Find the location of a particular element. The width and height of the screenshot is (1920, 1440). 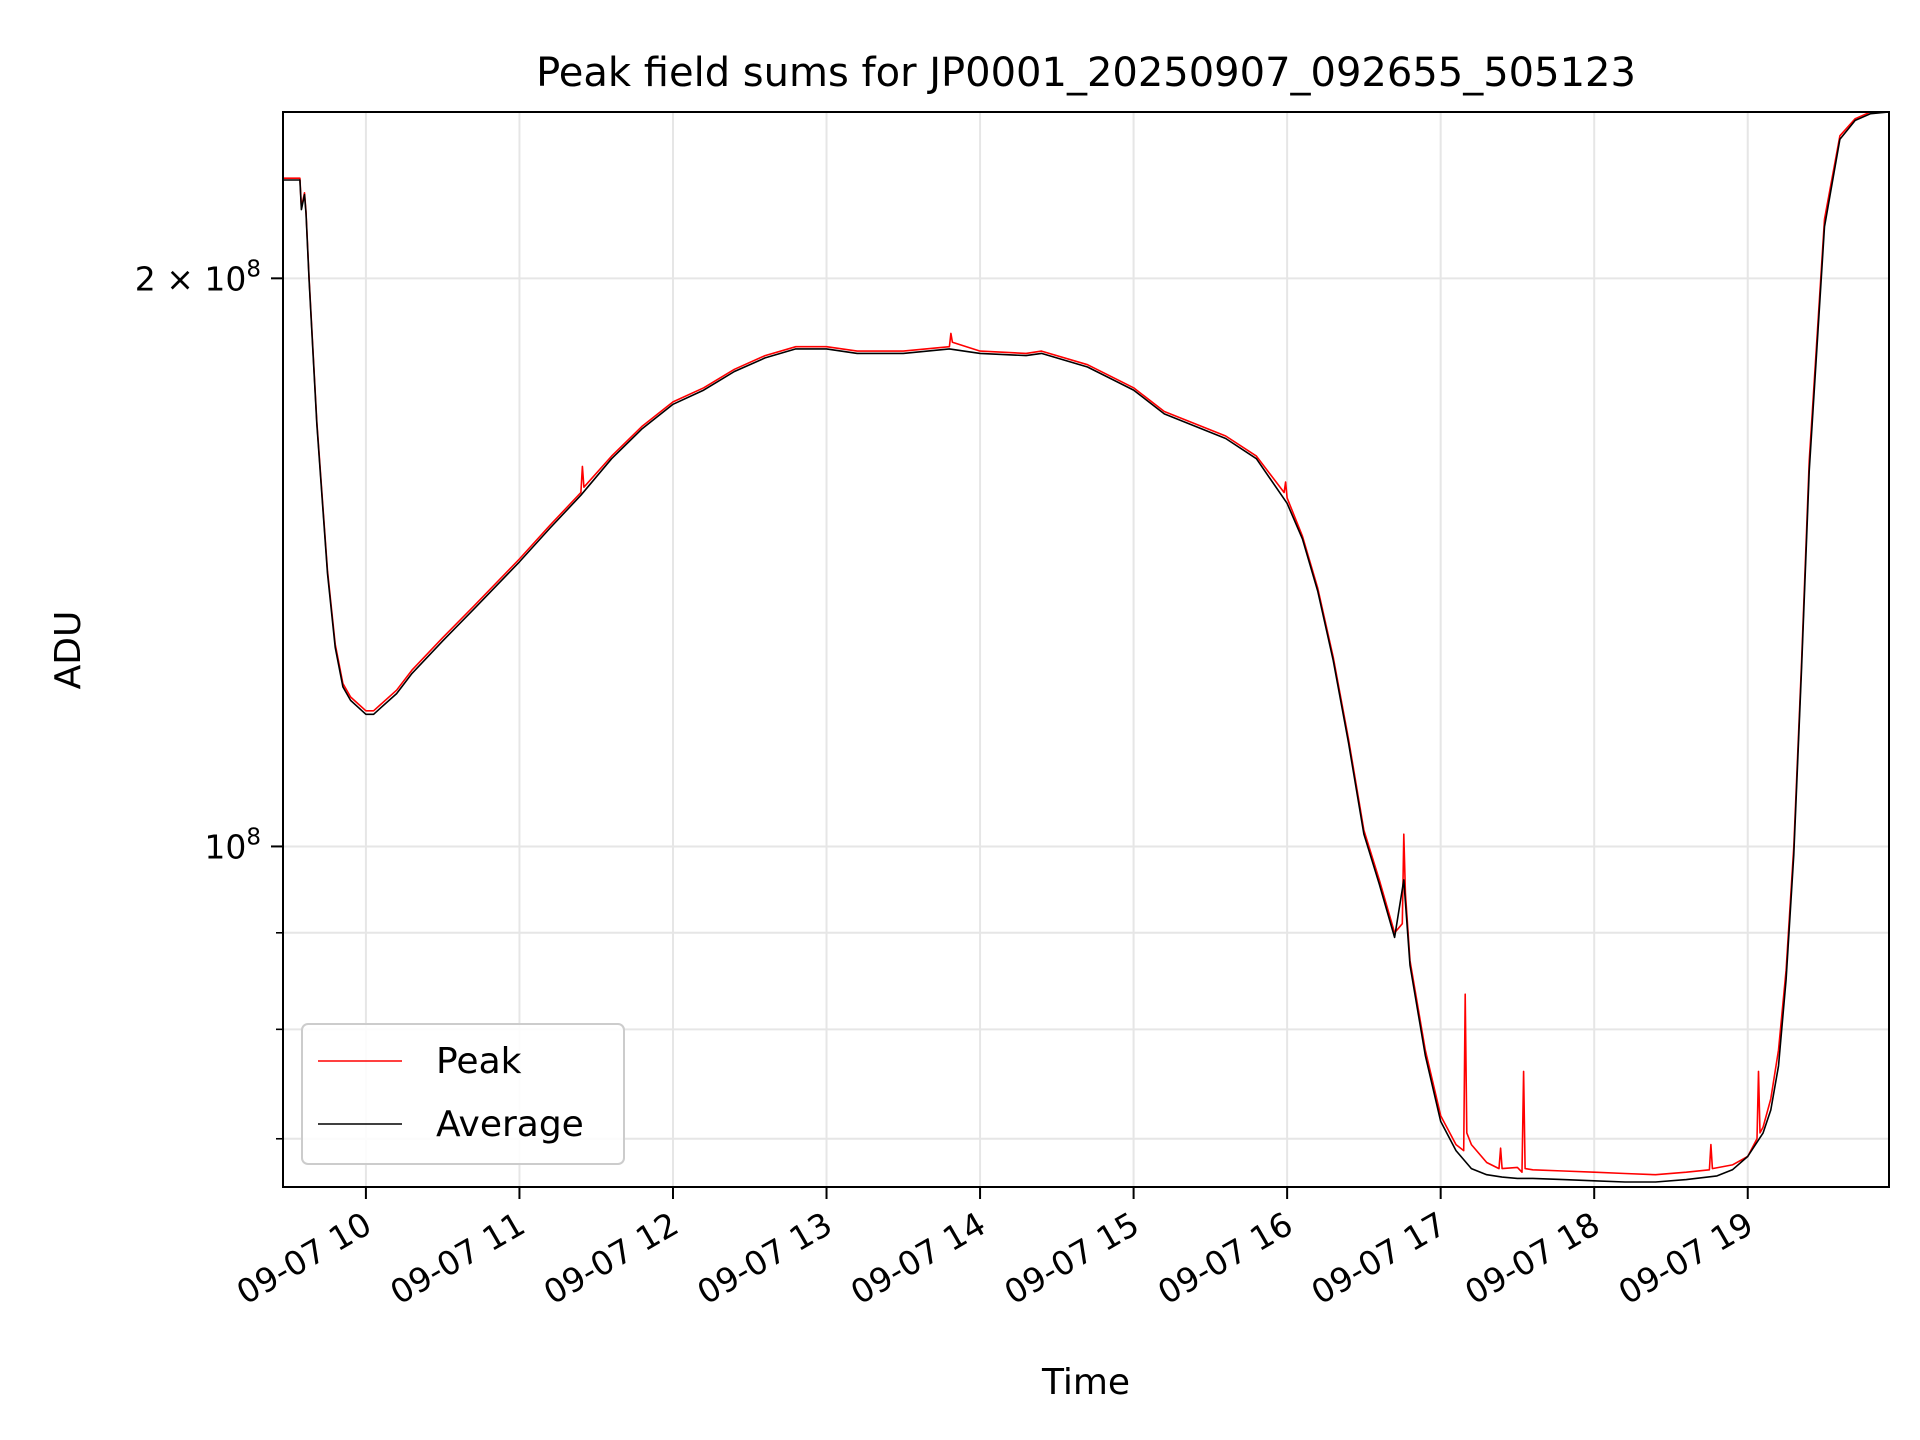

y-tick-label: 2 × 108 is located at coordinates (198, 277).